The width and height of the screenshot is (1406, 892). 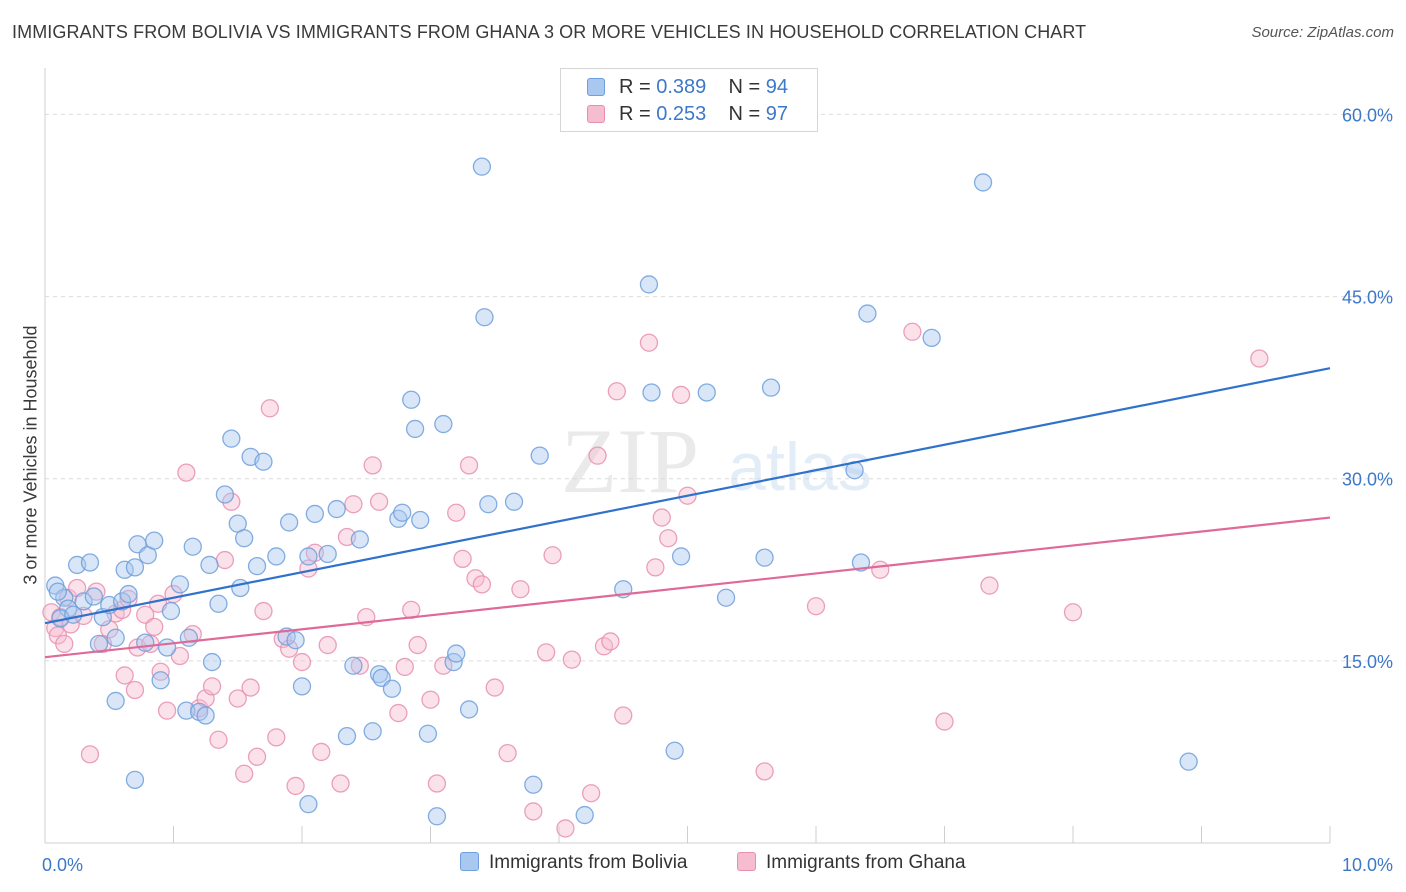 What do you see at coordinates (30, 455) in the screenshot?
I see `y-axis-title: 3 or more Vehicles in Household` at bounding box center [30, 455].